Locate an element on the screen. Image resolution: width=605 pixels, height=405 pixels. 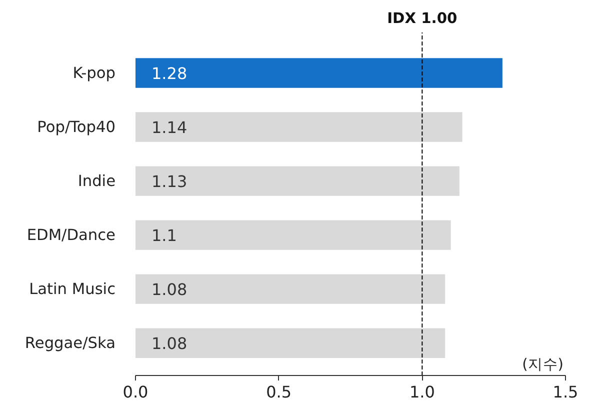
x-tick-label: 1.5 is located at coordinates (565, 392).